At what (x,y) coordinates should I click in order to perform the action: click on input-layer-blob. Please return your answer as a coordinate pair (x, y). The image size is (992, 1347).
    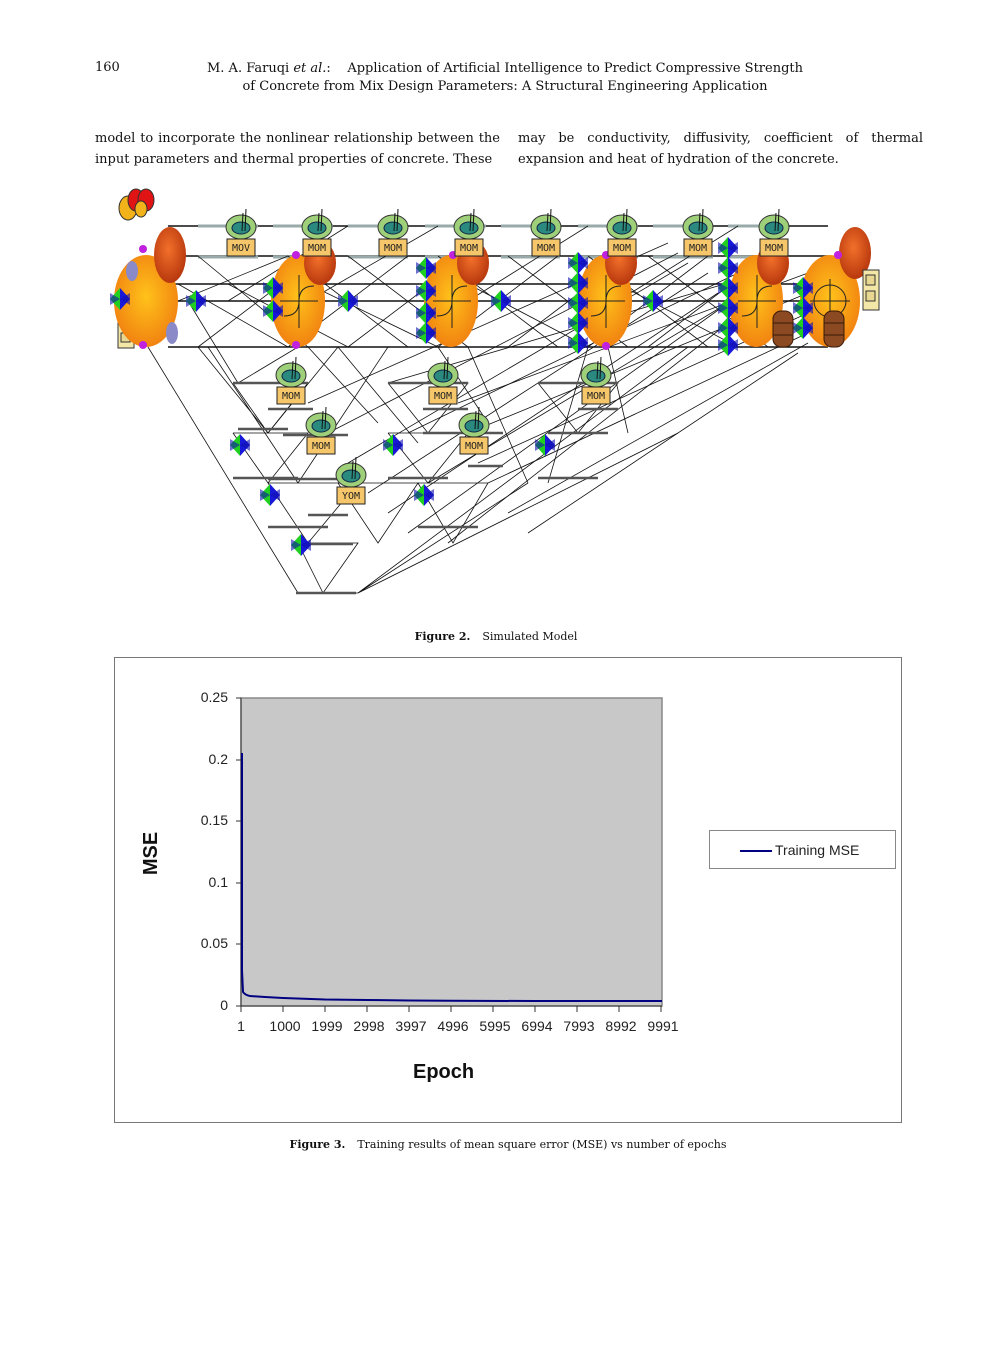
    Looking at the image, I should click on (148, 288).